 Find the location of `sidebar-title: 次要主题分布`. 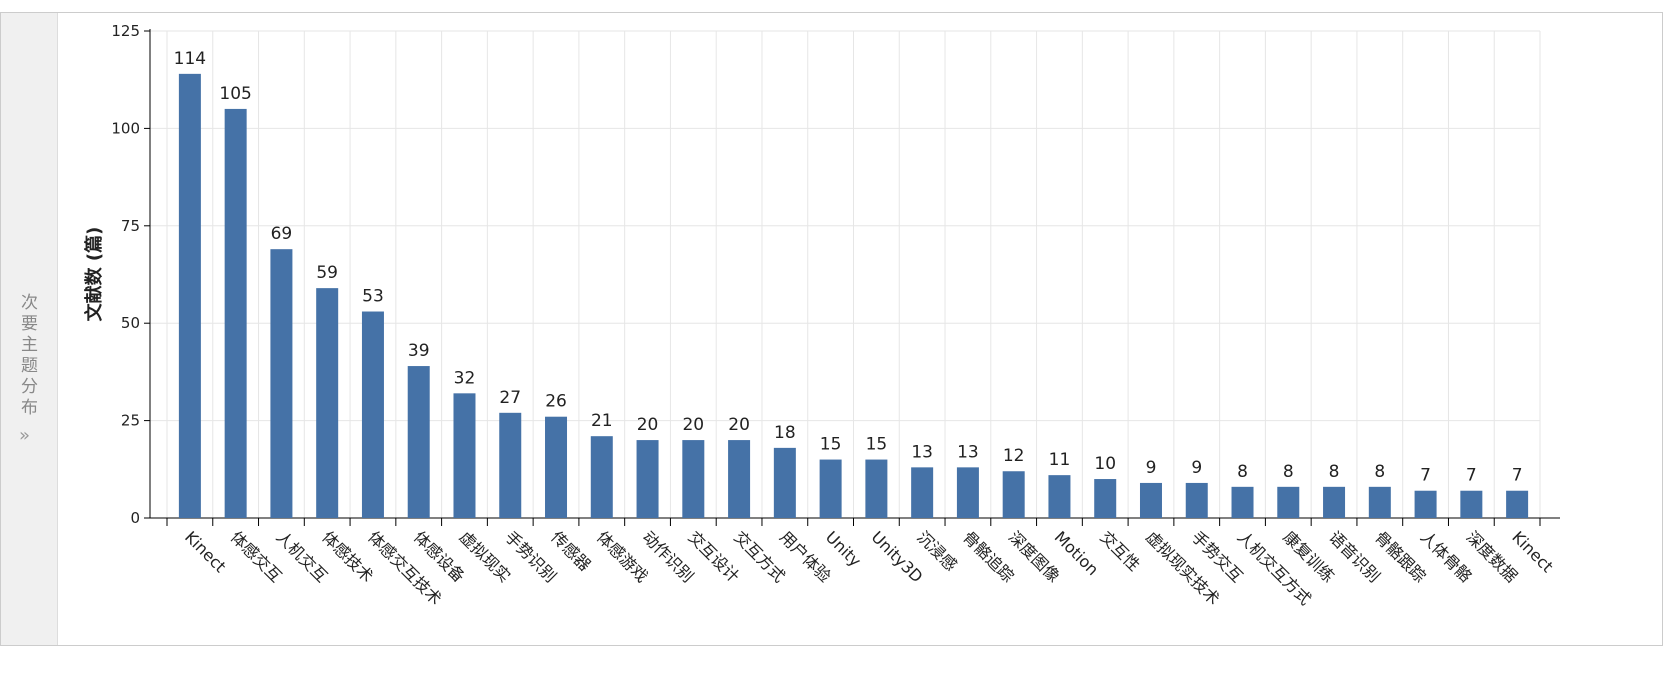

sidebar-title: 次要主题分布 is located at coordinates (29, 355).